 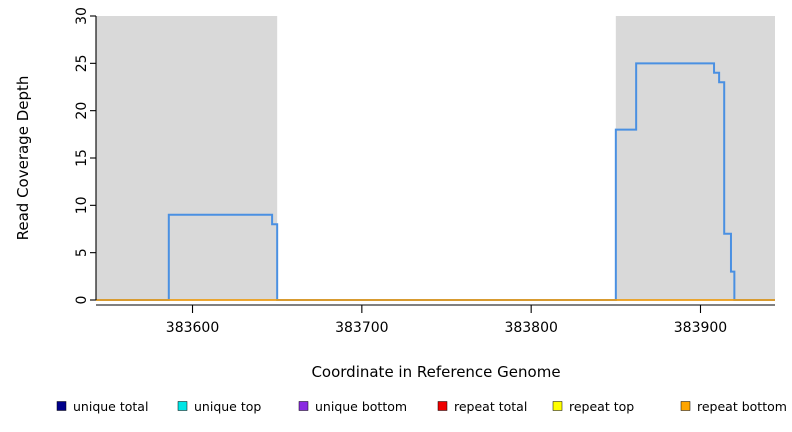 I want to click on legend-swatch-repeat-bottom, so click(x=685, y=406).